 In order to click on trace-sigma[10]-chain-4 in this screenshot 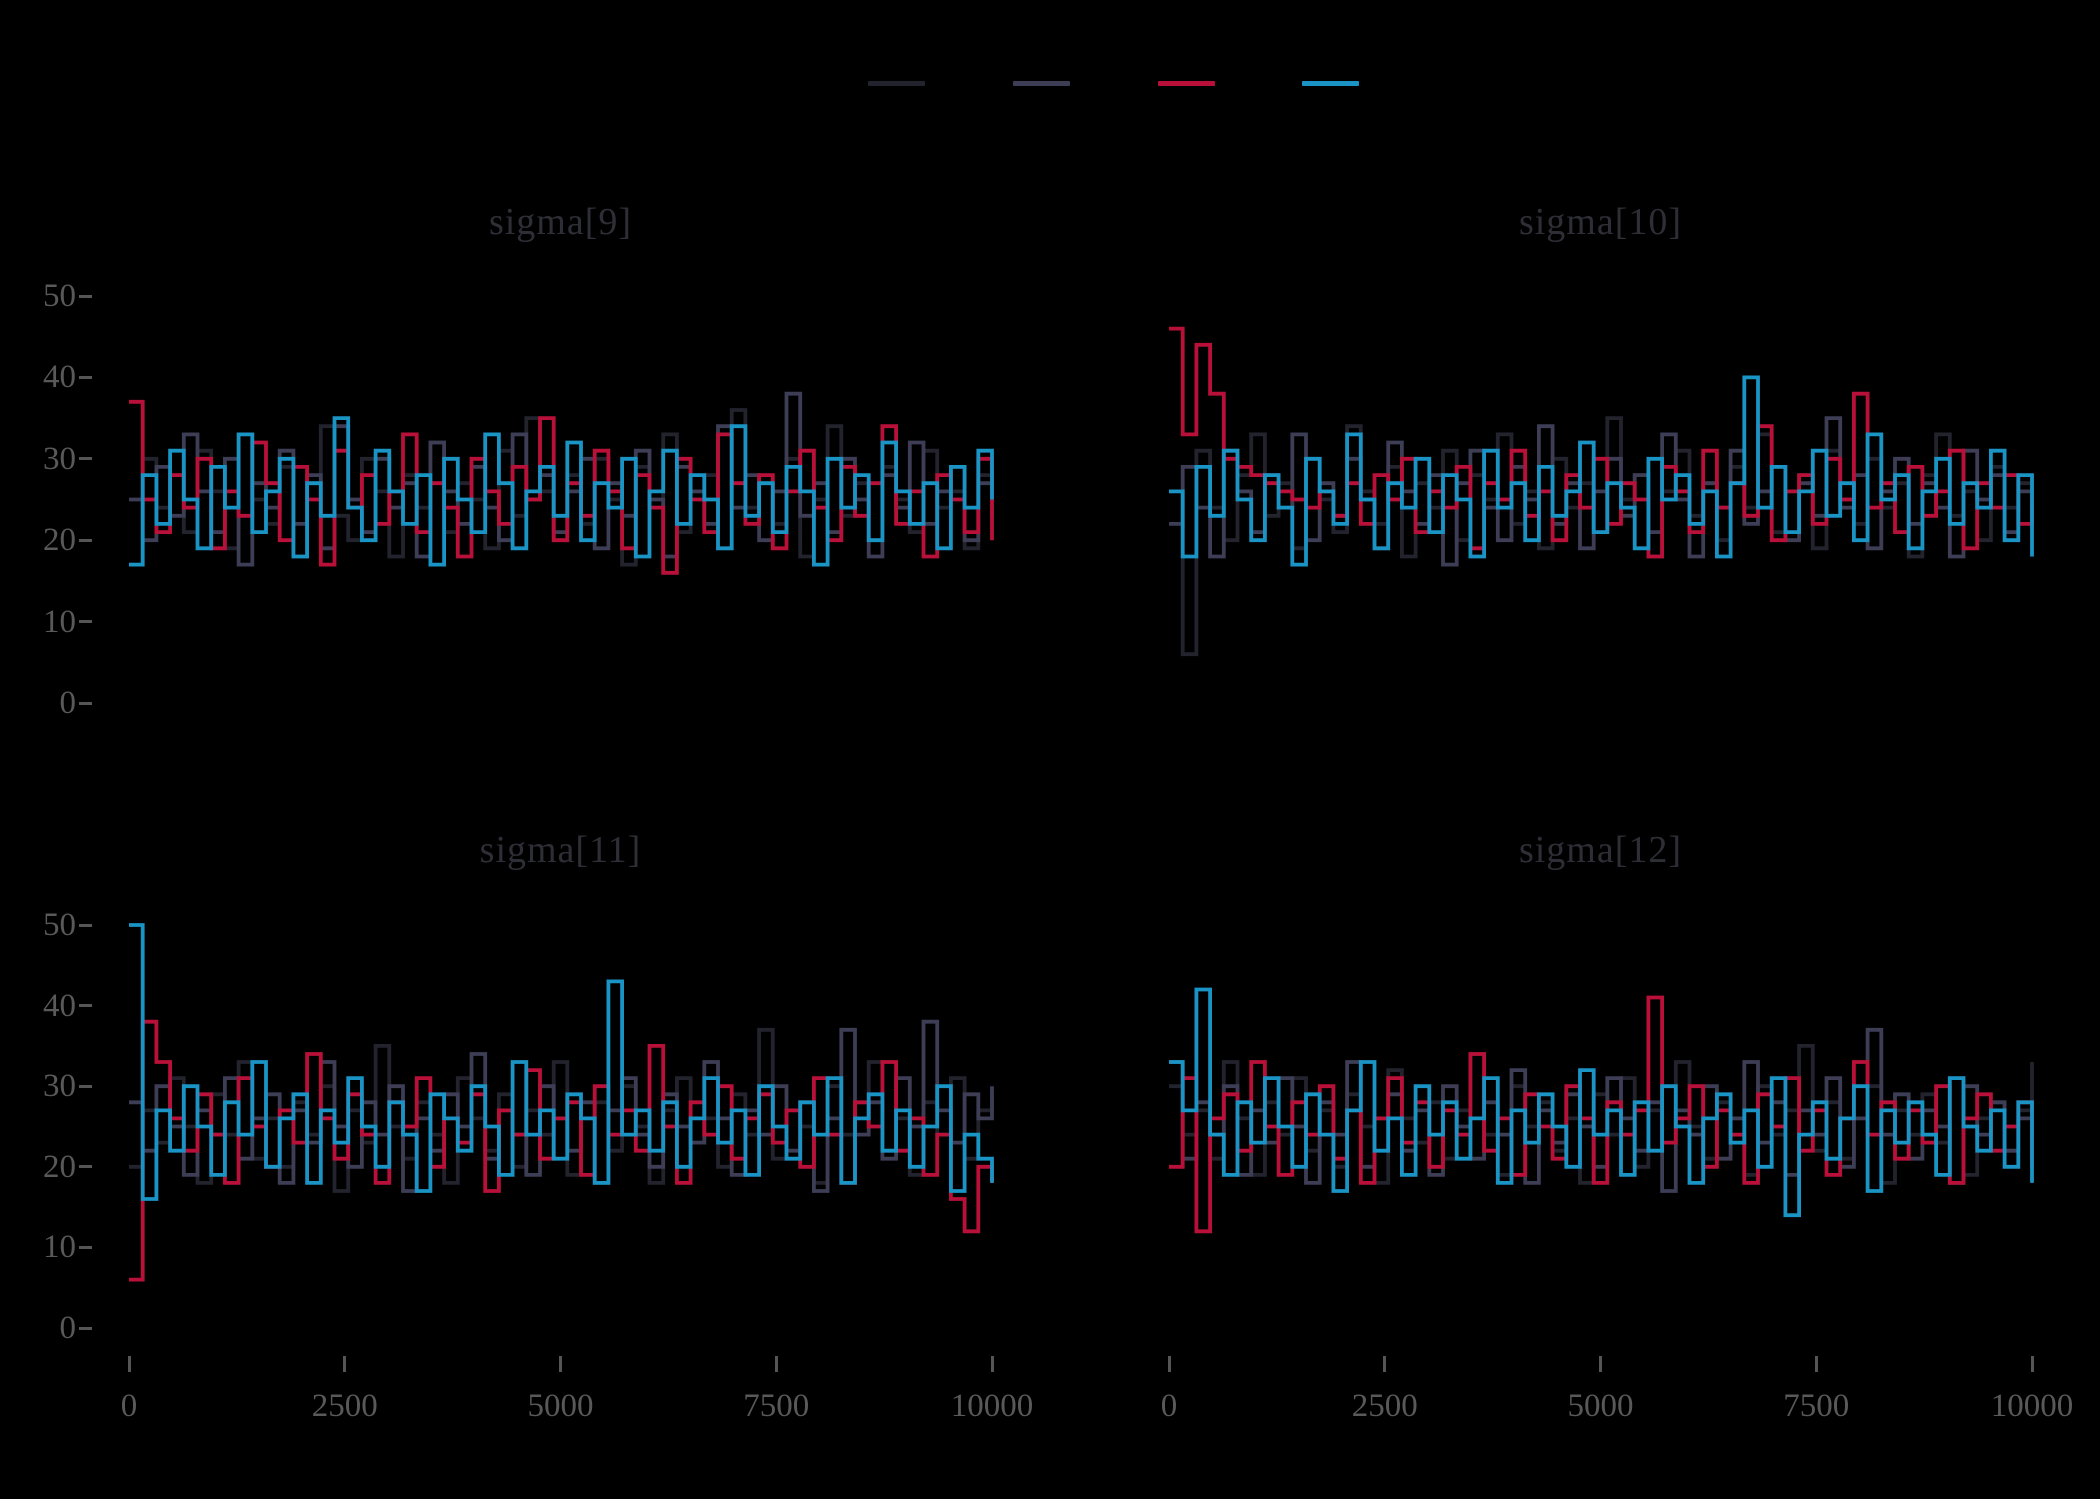, I will do `click(1601, 471)`.